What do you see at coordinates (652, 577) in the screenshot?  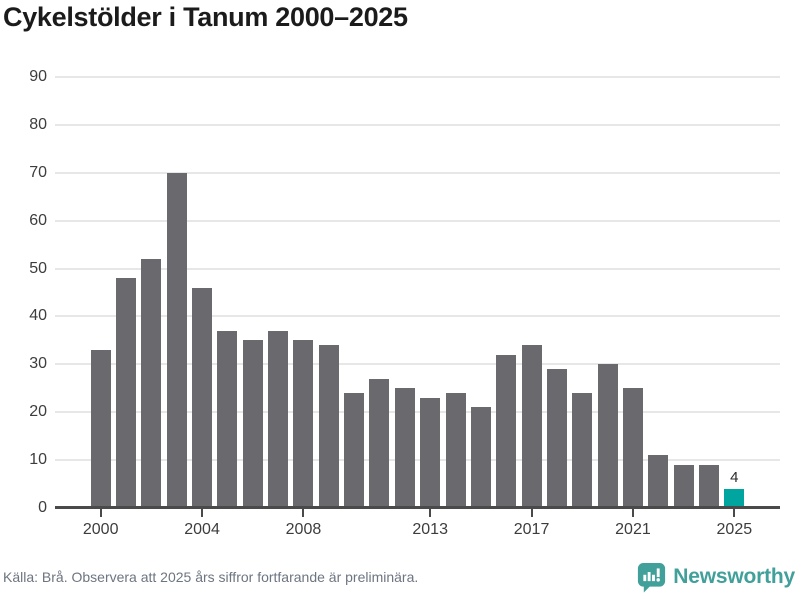 I see `newsworthy-speech-bubble-barchart-icon` at bounding box center [652, 577].